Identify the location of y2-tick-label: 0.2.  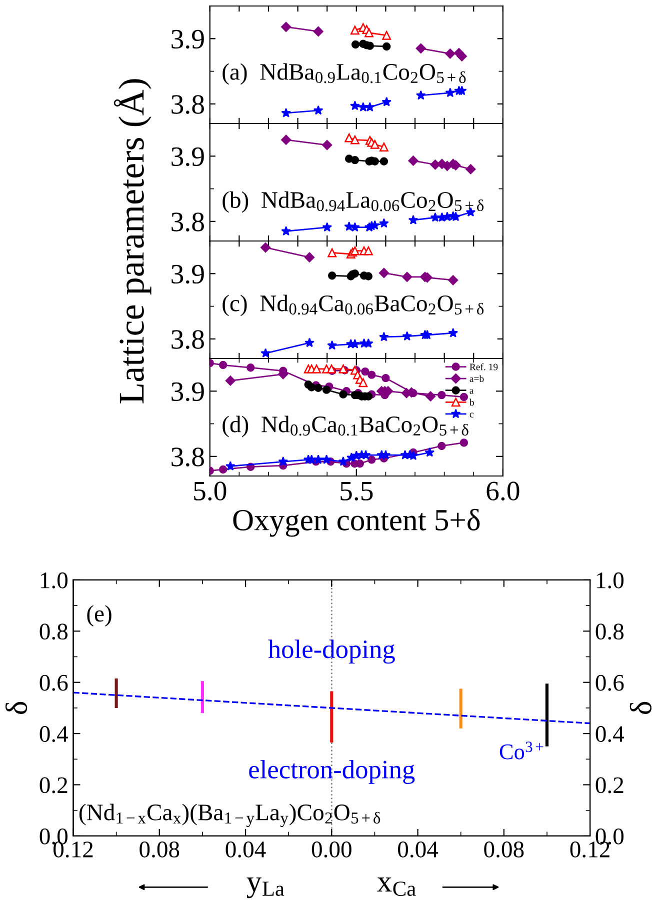
(610, 785).